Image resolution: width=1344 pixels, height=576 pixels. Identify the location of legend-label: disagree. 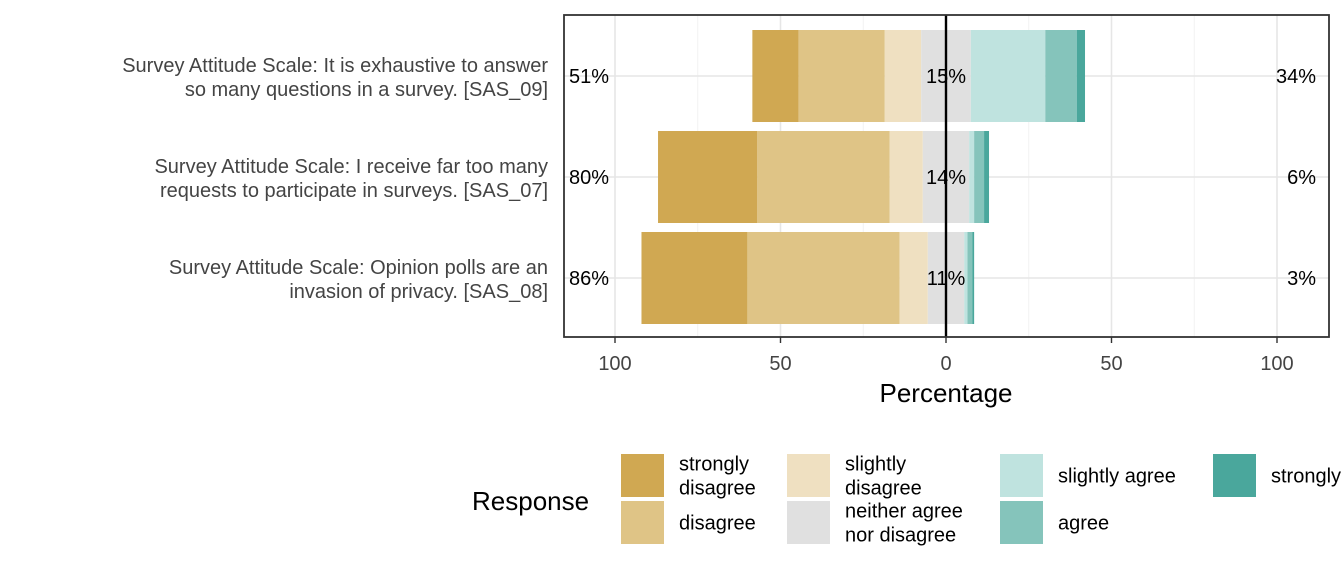
(717, 524).